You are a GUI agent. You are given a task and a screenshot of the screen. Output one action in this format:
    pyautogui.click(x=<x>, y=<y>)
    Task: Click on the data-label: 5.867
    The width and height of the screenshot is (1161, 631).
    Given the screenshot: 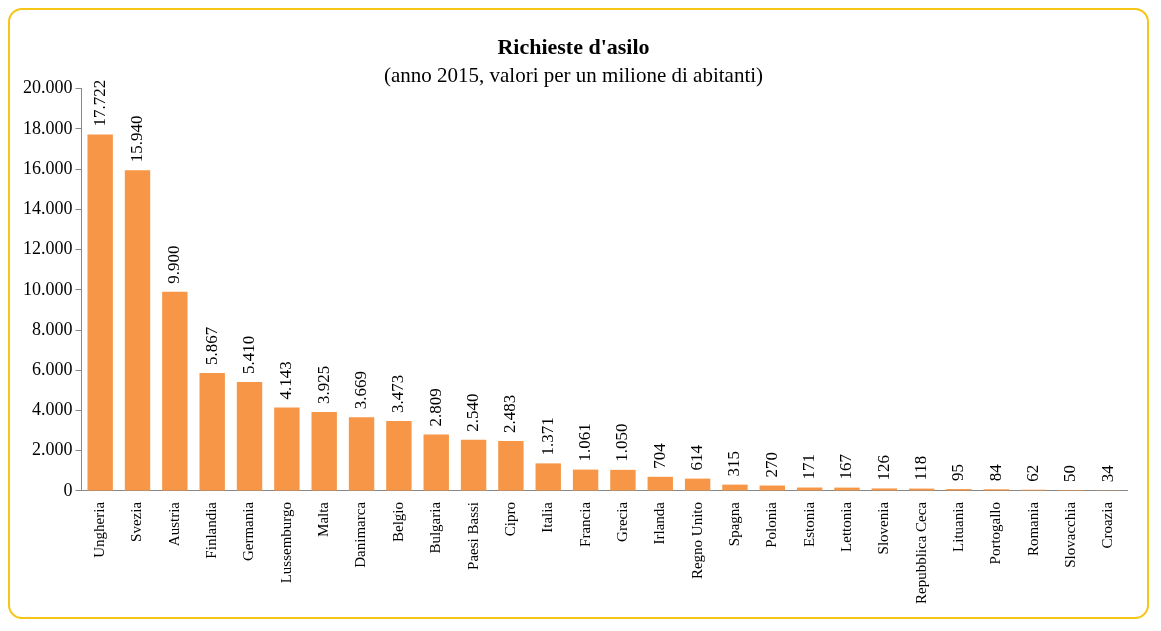 What is the action you would take?
    pyautogui.click(x=211, y=345)
    